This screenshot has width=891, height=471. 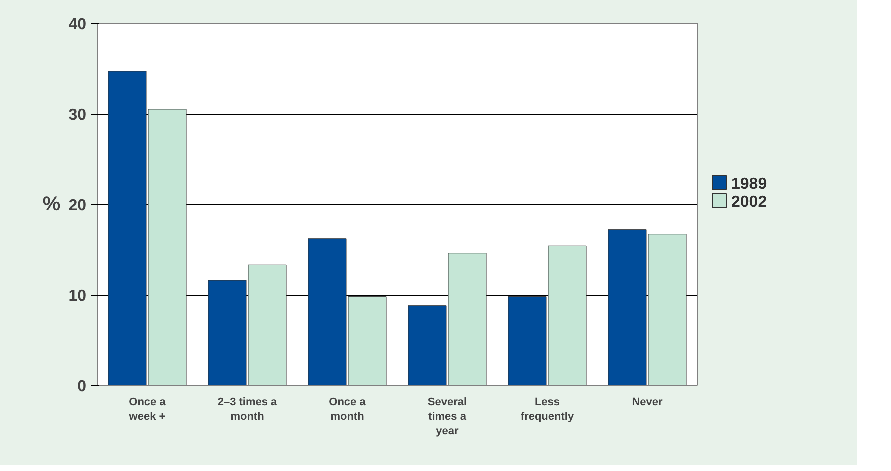 I want to click on y-tick-label: 0, so click(x=82, y=387).